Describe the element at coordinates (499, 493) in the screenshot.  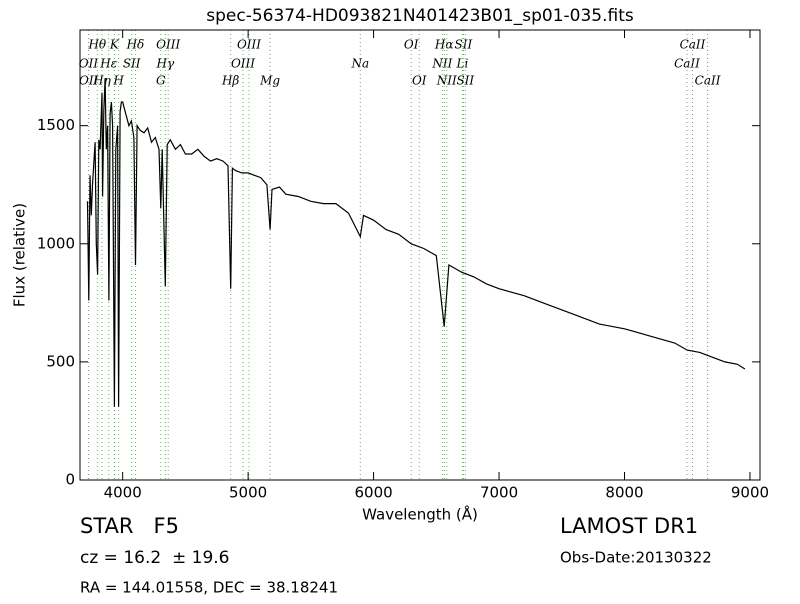
I see `x-tick-label: 7000` at that location.